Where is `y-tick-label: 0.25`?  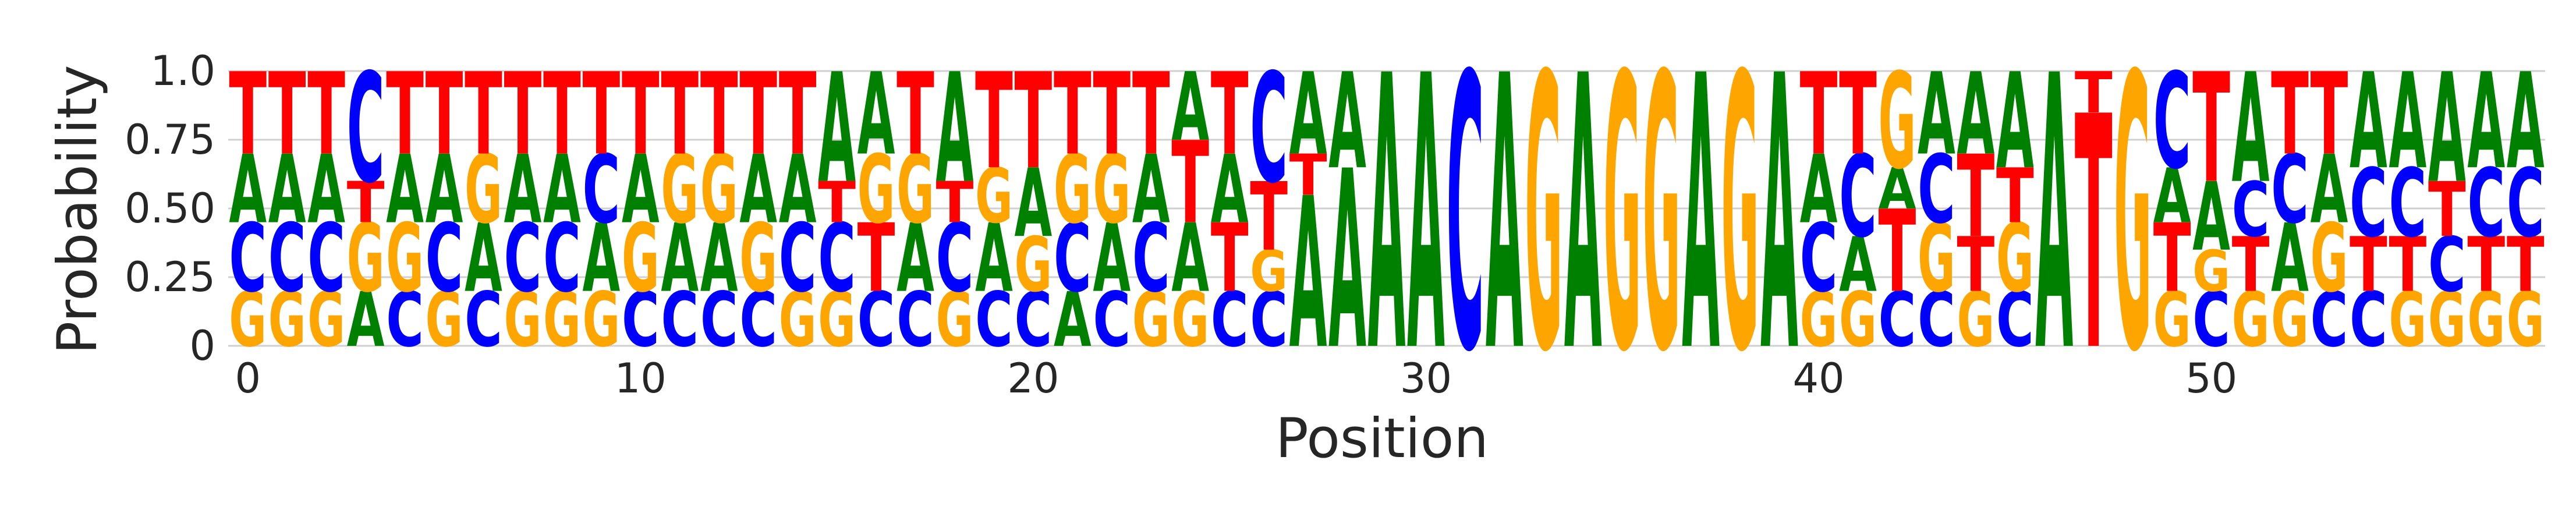 y-tick-label: 0.25 is located at coordinates (170, 277).